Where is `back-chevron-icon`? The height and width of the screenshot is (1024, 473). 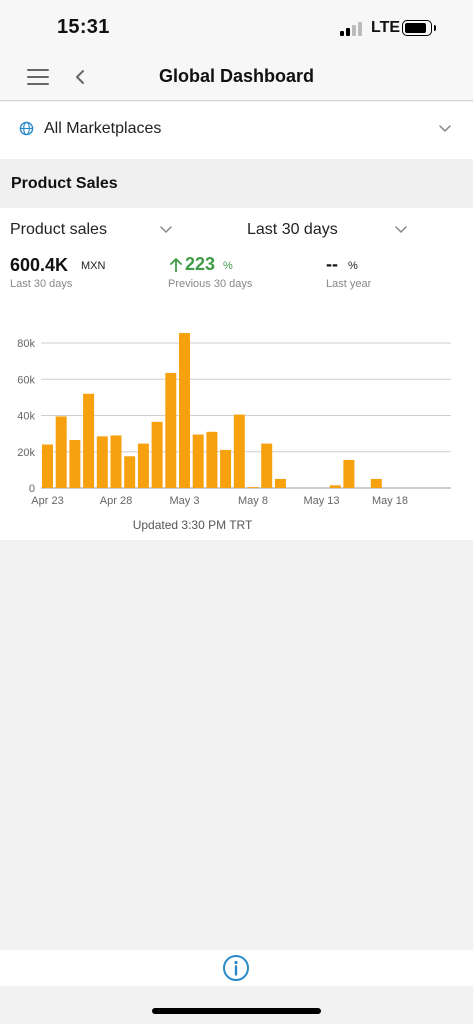 back-chevron-icon is located at coordinates (80, 77).